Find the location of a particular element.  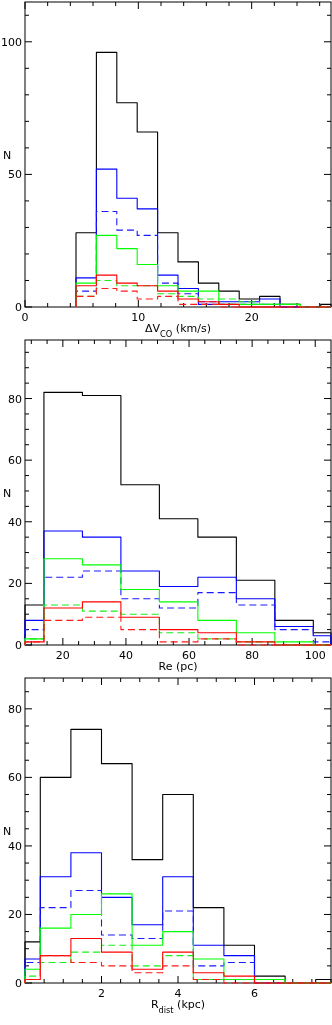

x-tick-label: 80 is located at coordinates (252, 655).